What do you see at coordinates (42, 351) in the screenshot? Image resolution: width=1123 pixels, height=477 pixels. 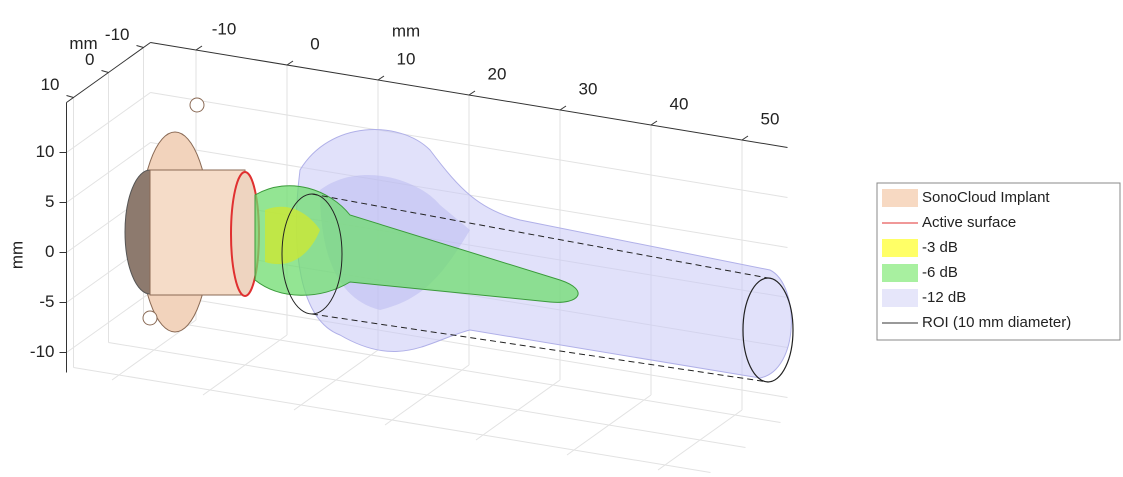 I see `z-tick-label: -10` at bounding box center [42, 351].